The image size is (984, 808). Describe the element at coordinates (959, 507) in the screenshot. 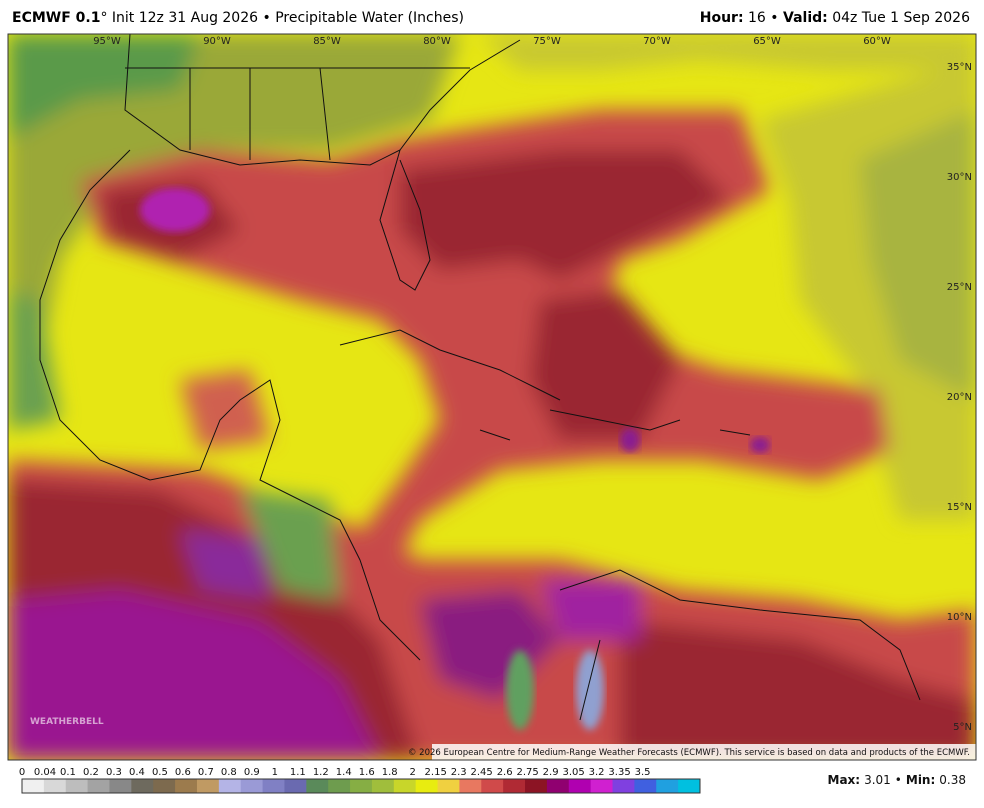

I see `latitude-label: 15°N` at that location.